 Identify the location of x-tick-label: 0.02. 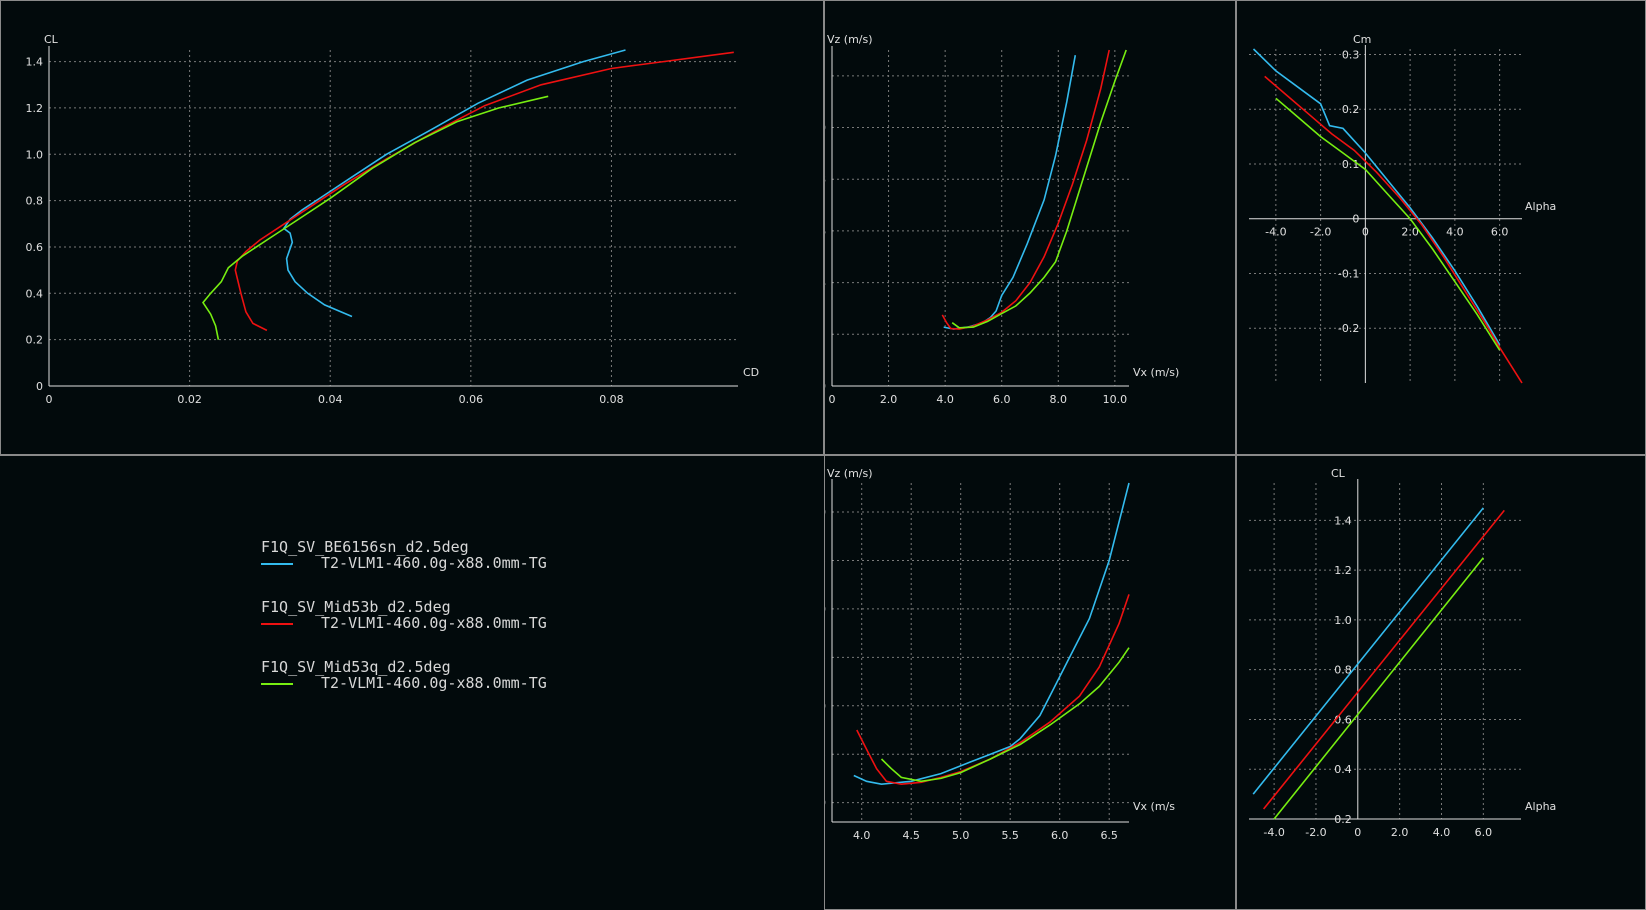
(189, 399).